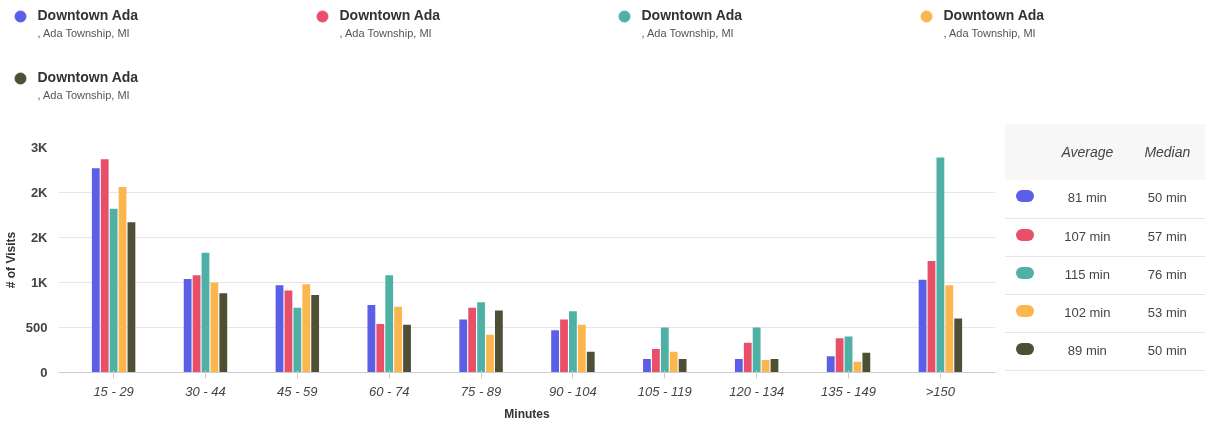 Image resolution: width=1223 pixels, height=423 pixels. Describe the element at coordinates (1167, 152) in the screenshot. I see `text: Median` at that location.